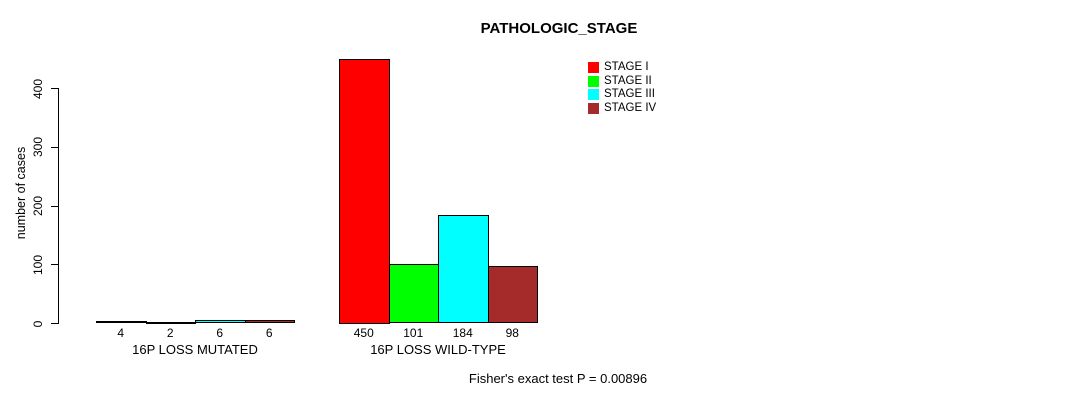 This screenshot has width=1090, height=400. I want to click on y-axis-tick-label: 300, so click(38, 147).